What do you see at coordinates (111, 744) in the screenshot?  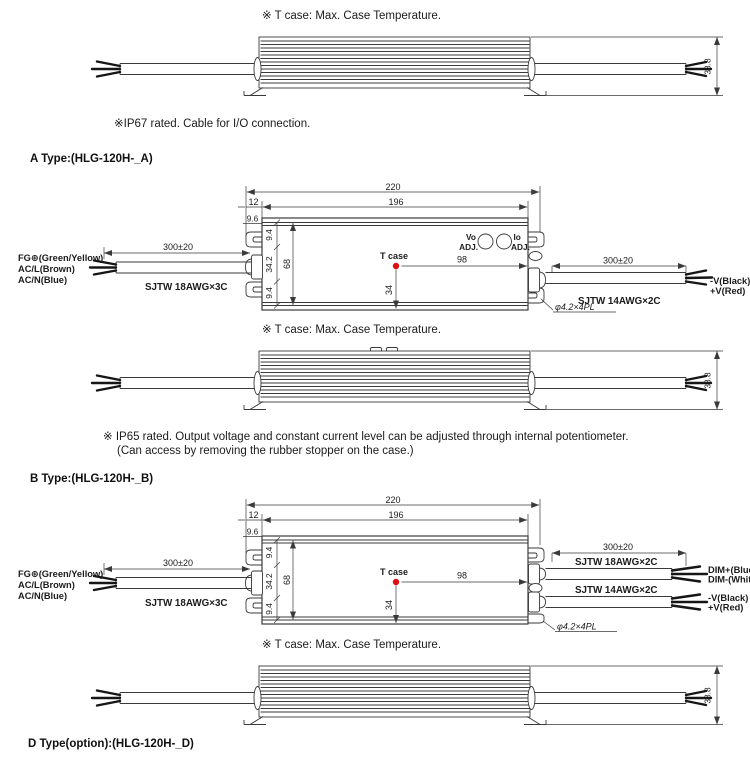 I see `section-d-type: D Type(option):(HLG-120H-_D)` at bounding box center [111, 744].